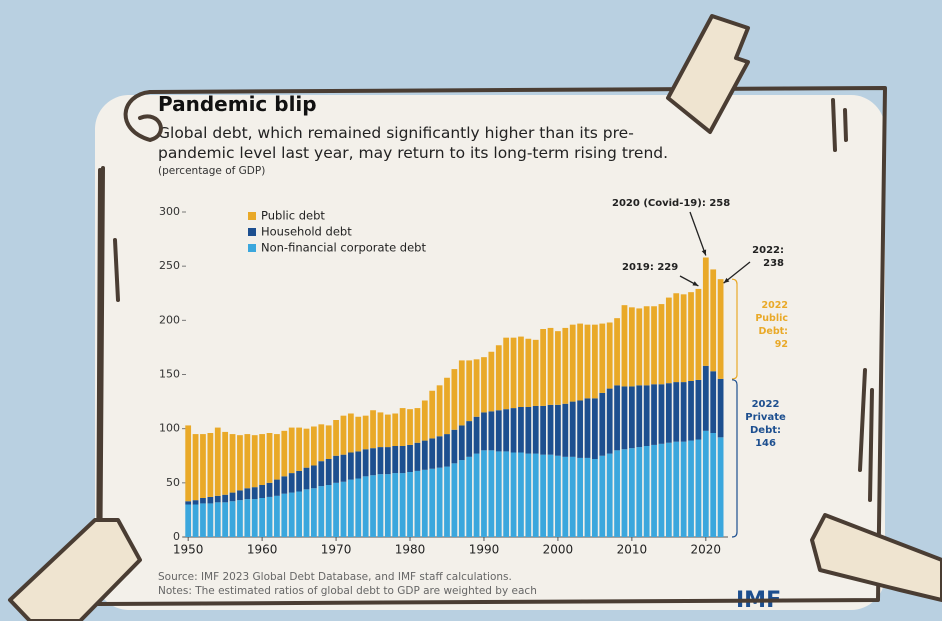 The width and height of the screenshot is (942, 621). I want to click on bracket, so click(734, 329).